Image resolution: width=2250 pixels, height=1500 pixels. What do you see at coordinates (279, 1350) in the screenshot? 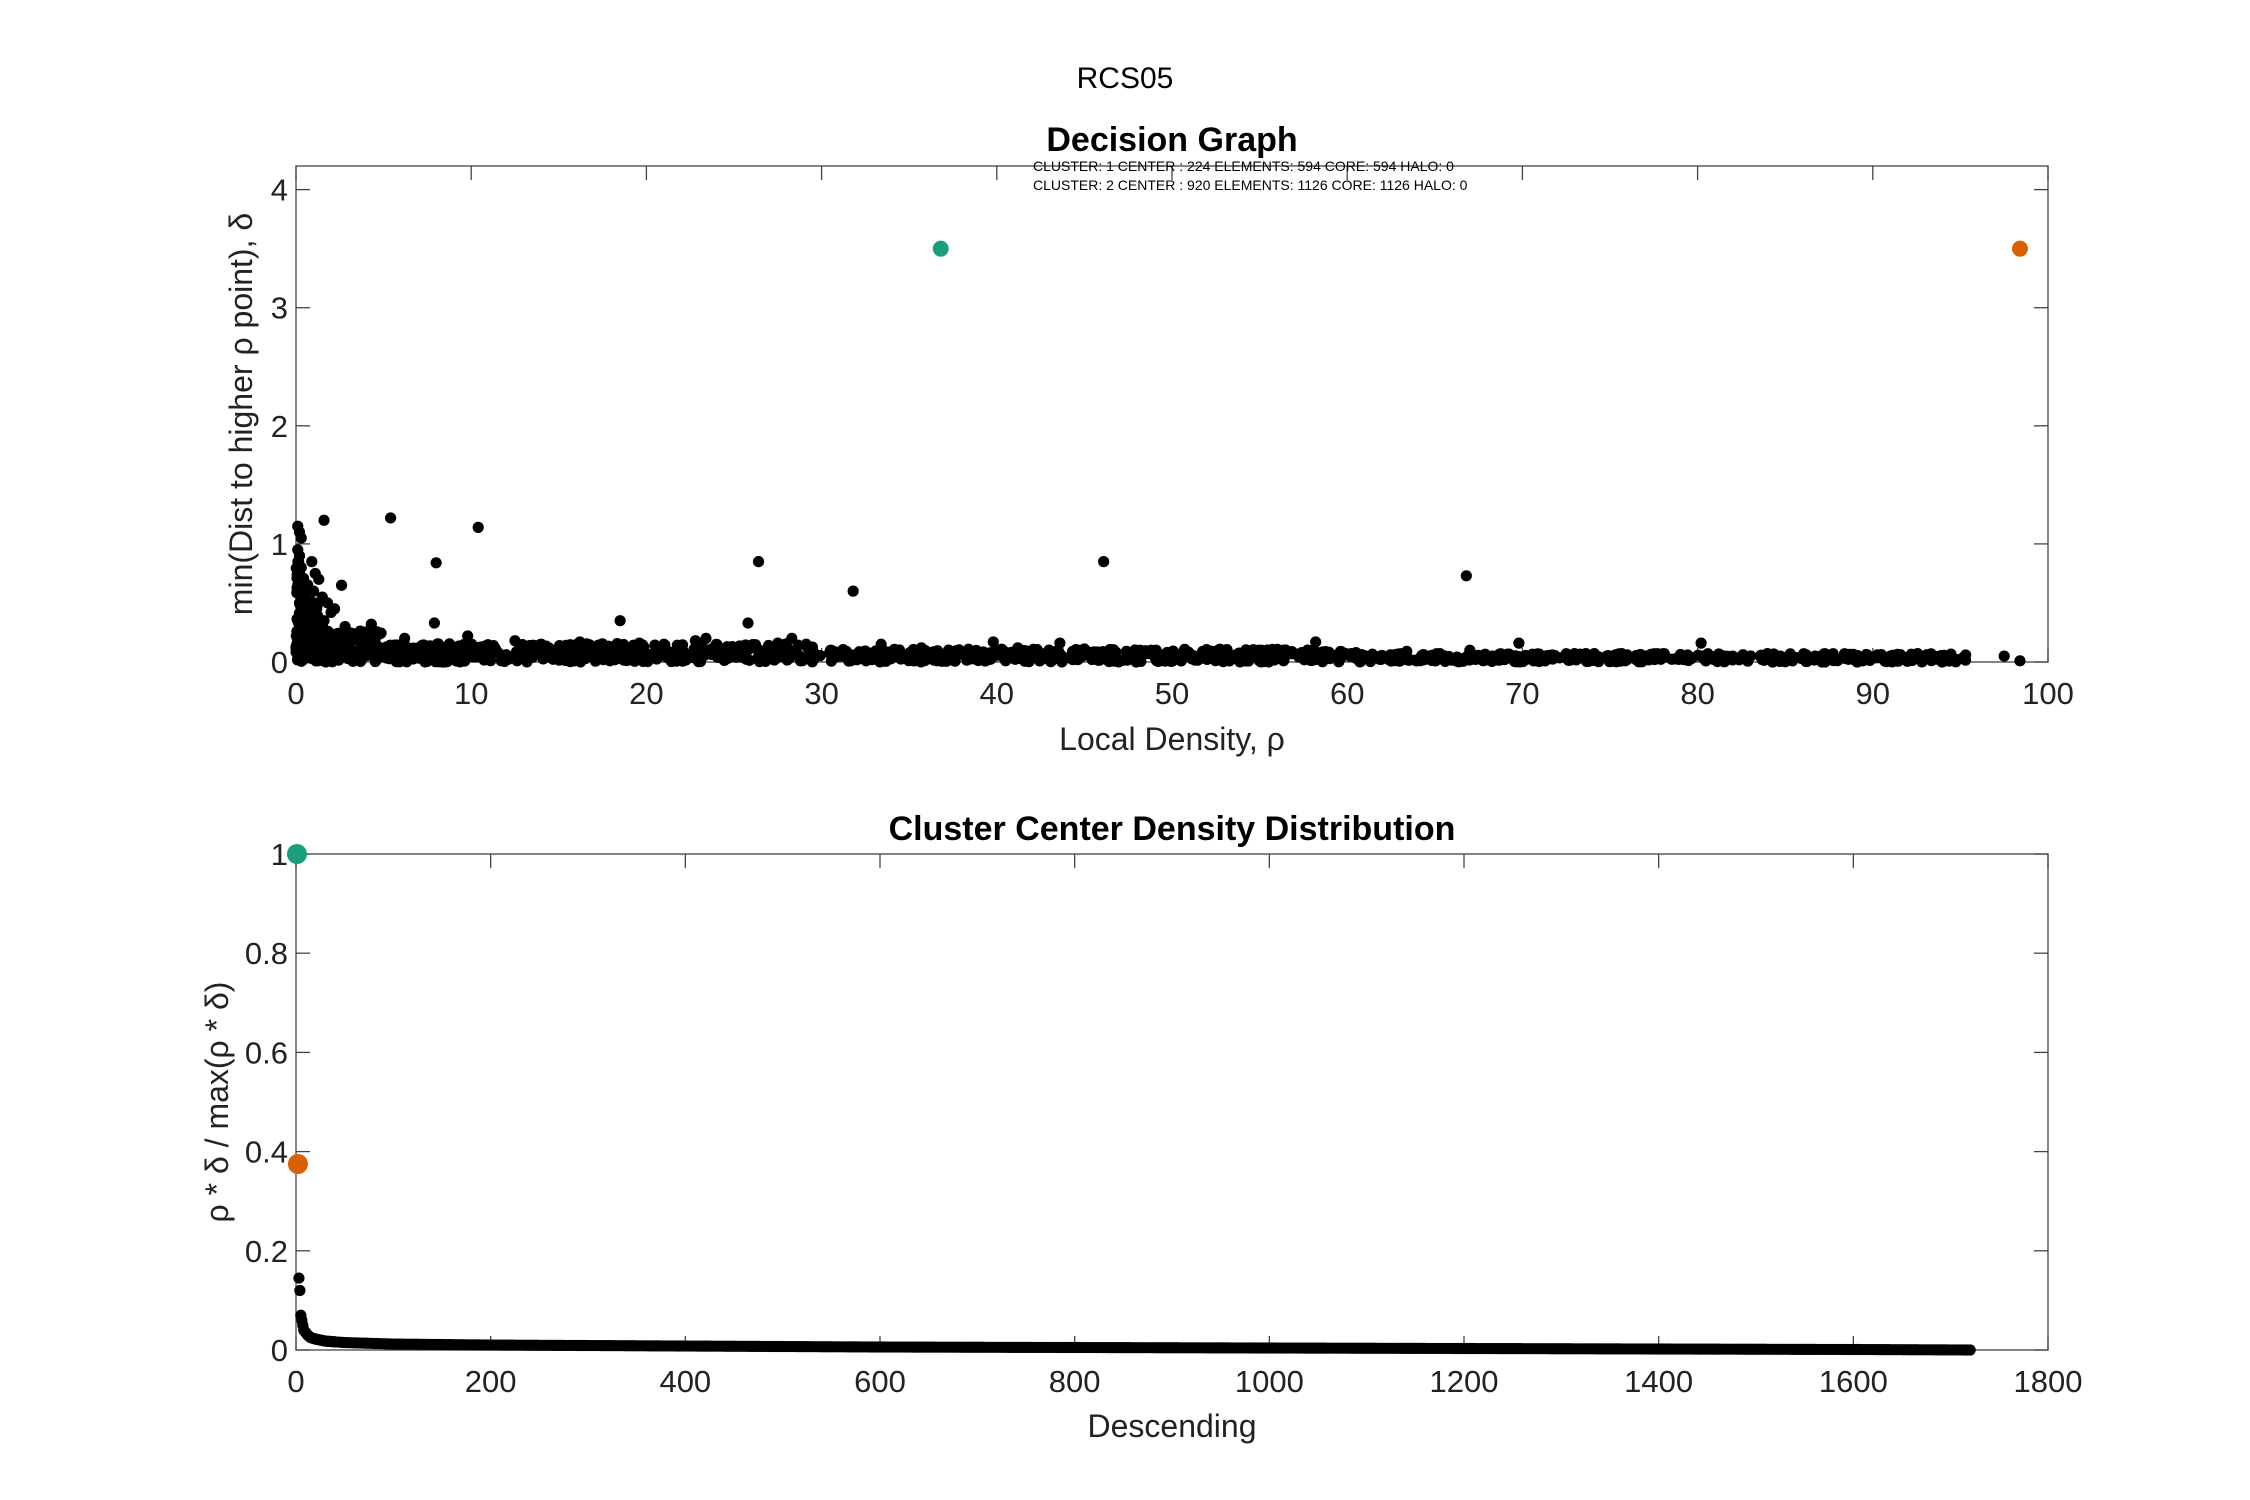
I see `y-tick-label: 0` at bounding box center [279, 1350].